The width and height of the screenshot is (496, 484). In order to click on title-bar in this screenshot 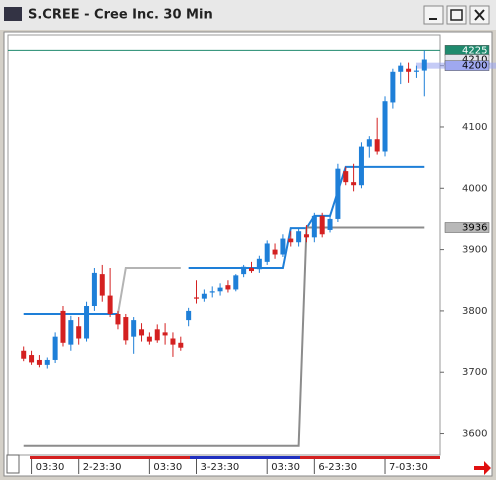, I will do `click(248, 15)`.